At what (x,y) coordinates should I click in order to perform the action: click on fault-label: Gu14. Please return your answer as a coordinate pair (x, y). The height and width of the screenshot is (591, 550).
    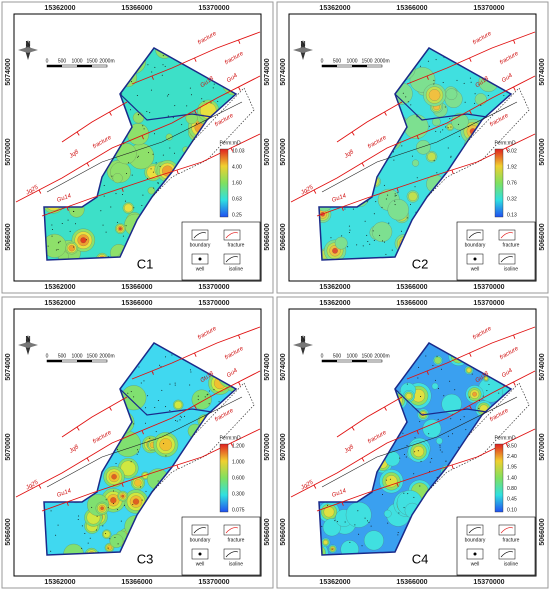
    Looking at the image, I should click on (64, 198).